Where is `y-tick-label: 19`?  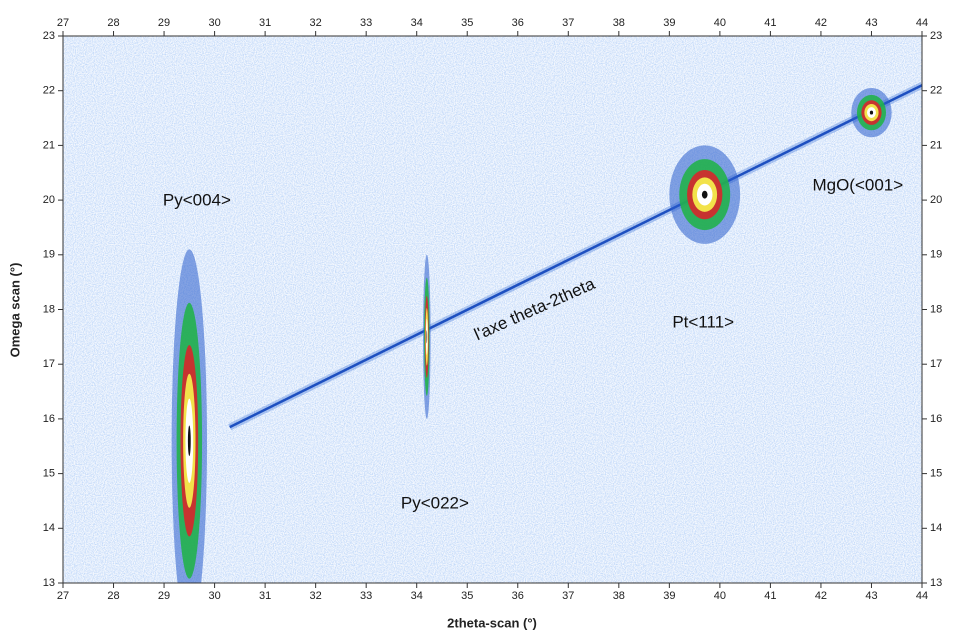 y-tick-label: 19 is located at coordinates (49, 255).